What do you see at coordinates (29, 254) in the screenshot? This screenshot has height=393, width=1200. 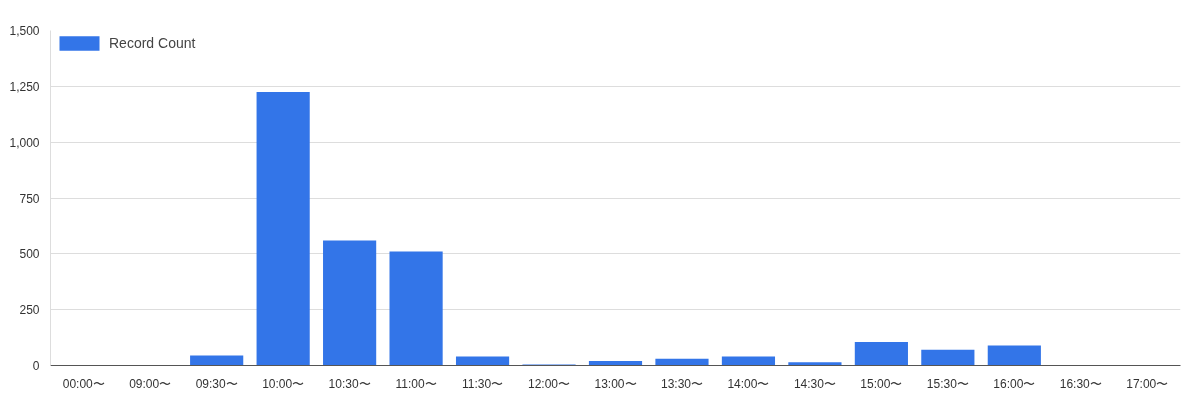 I see `y-tick-label: 500` at bounding box center [29, 254].